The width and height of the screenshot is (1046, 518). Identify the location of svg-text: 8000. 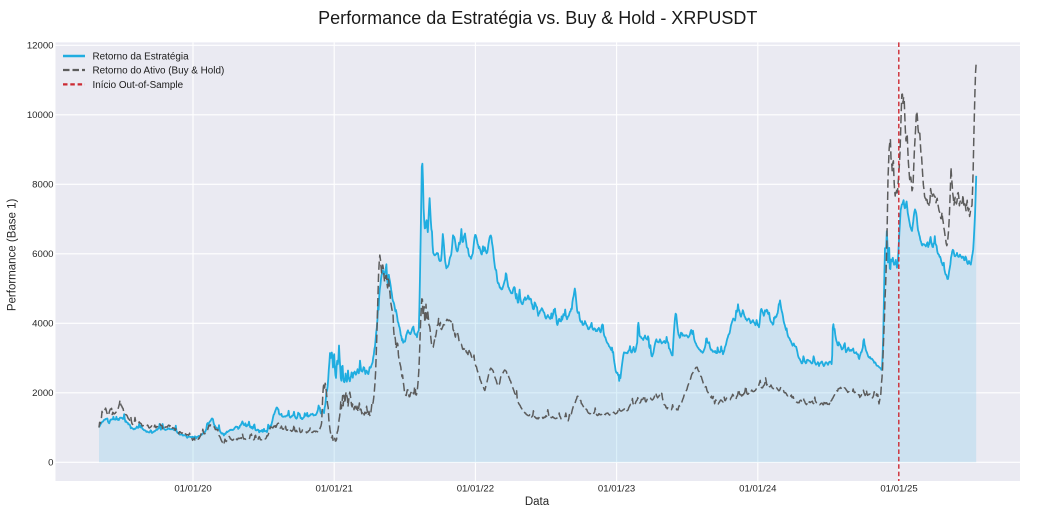
(42, 185).